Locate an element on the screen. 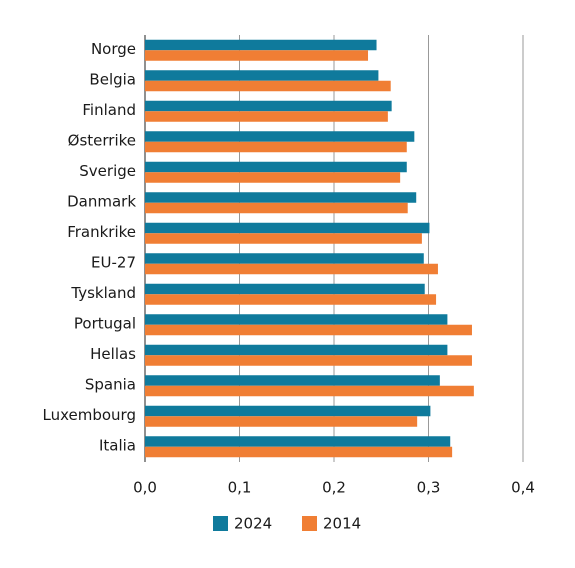 This screenshot has width=575, height=568. y-tick-label: Italia is located at coordinates (117, 445).